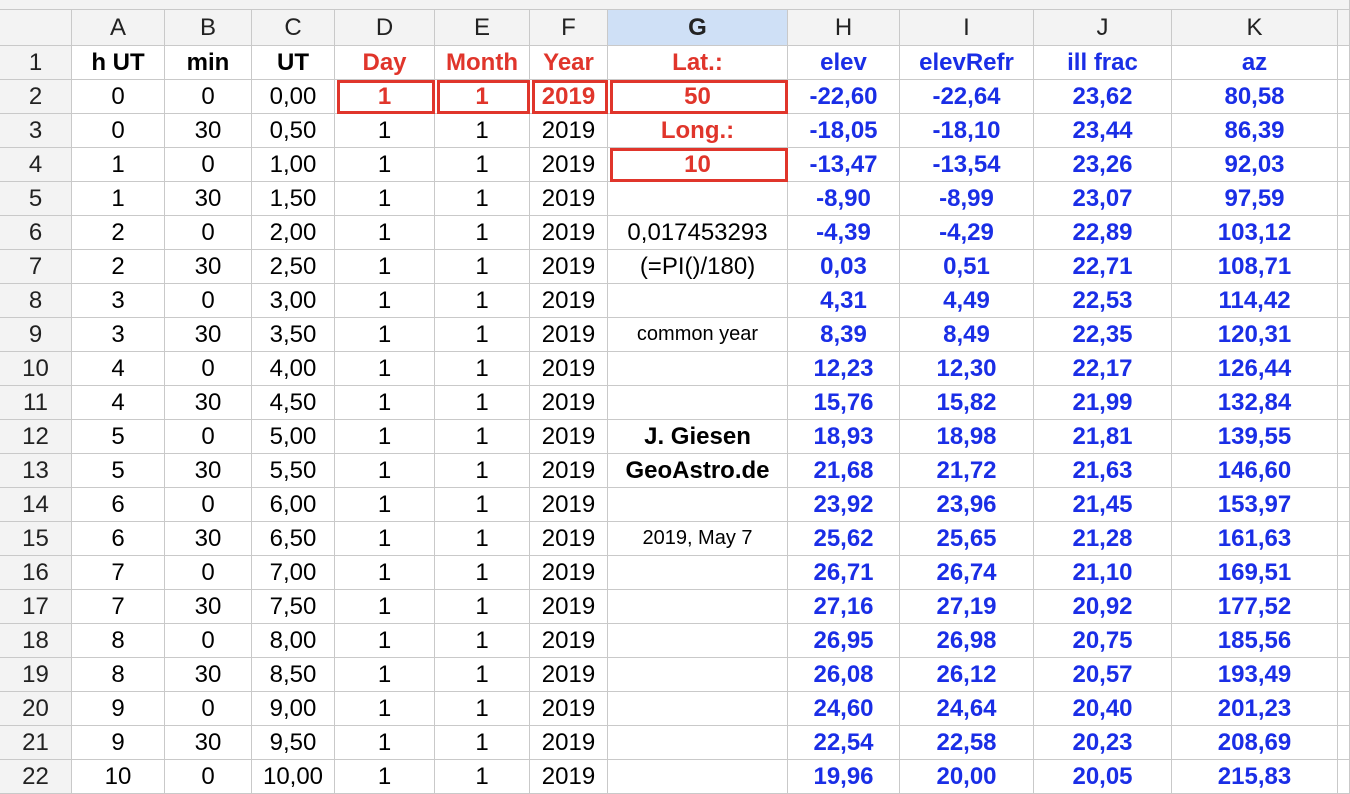 This screenshot has height=794, width=1350. Describe the element at coordinates (1255, 199) in the screenshot. I see `cell: 97,59` at that location.